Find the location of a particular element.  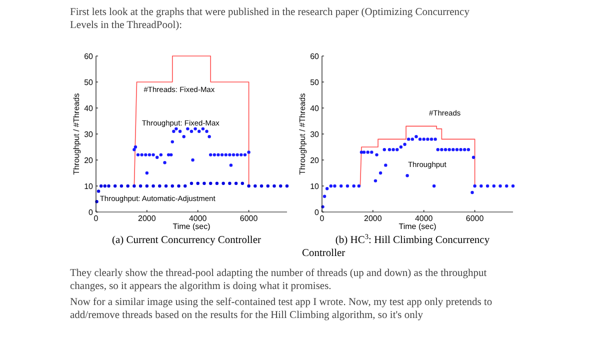

y-tick-label: 30 is located at coordinates (315, 134).